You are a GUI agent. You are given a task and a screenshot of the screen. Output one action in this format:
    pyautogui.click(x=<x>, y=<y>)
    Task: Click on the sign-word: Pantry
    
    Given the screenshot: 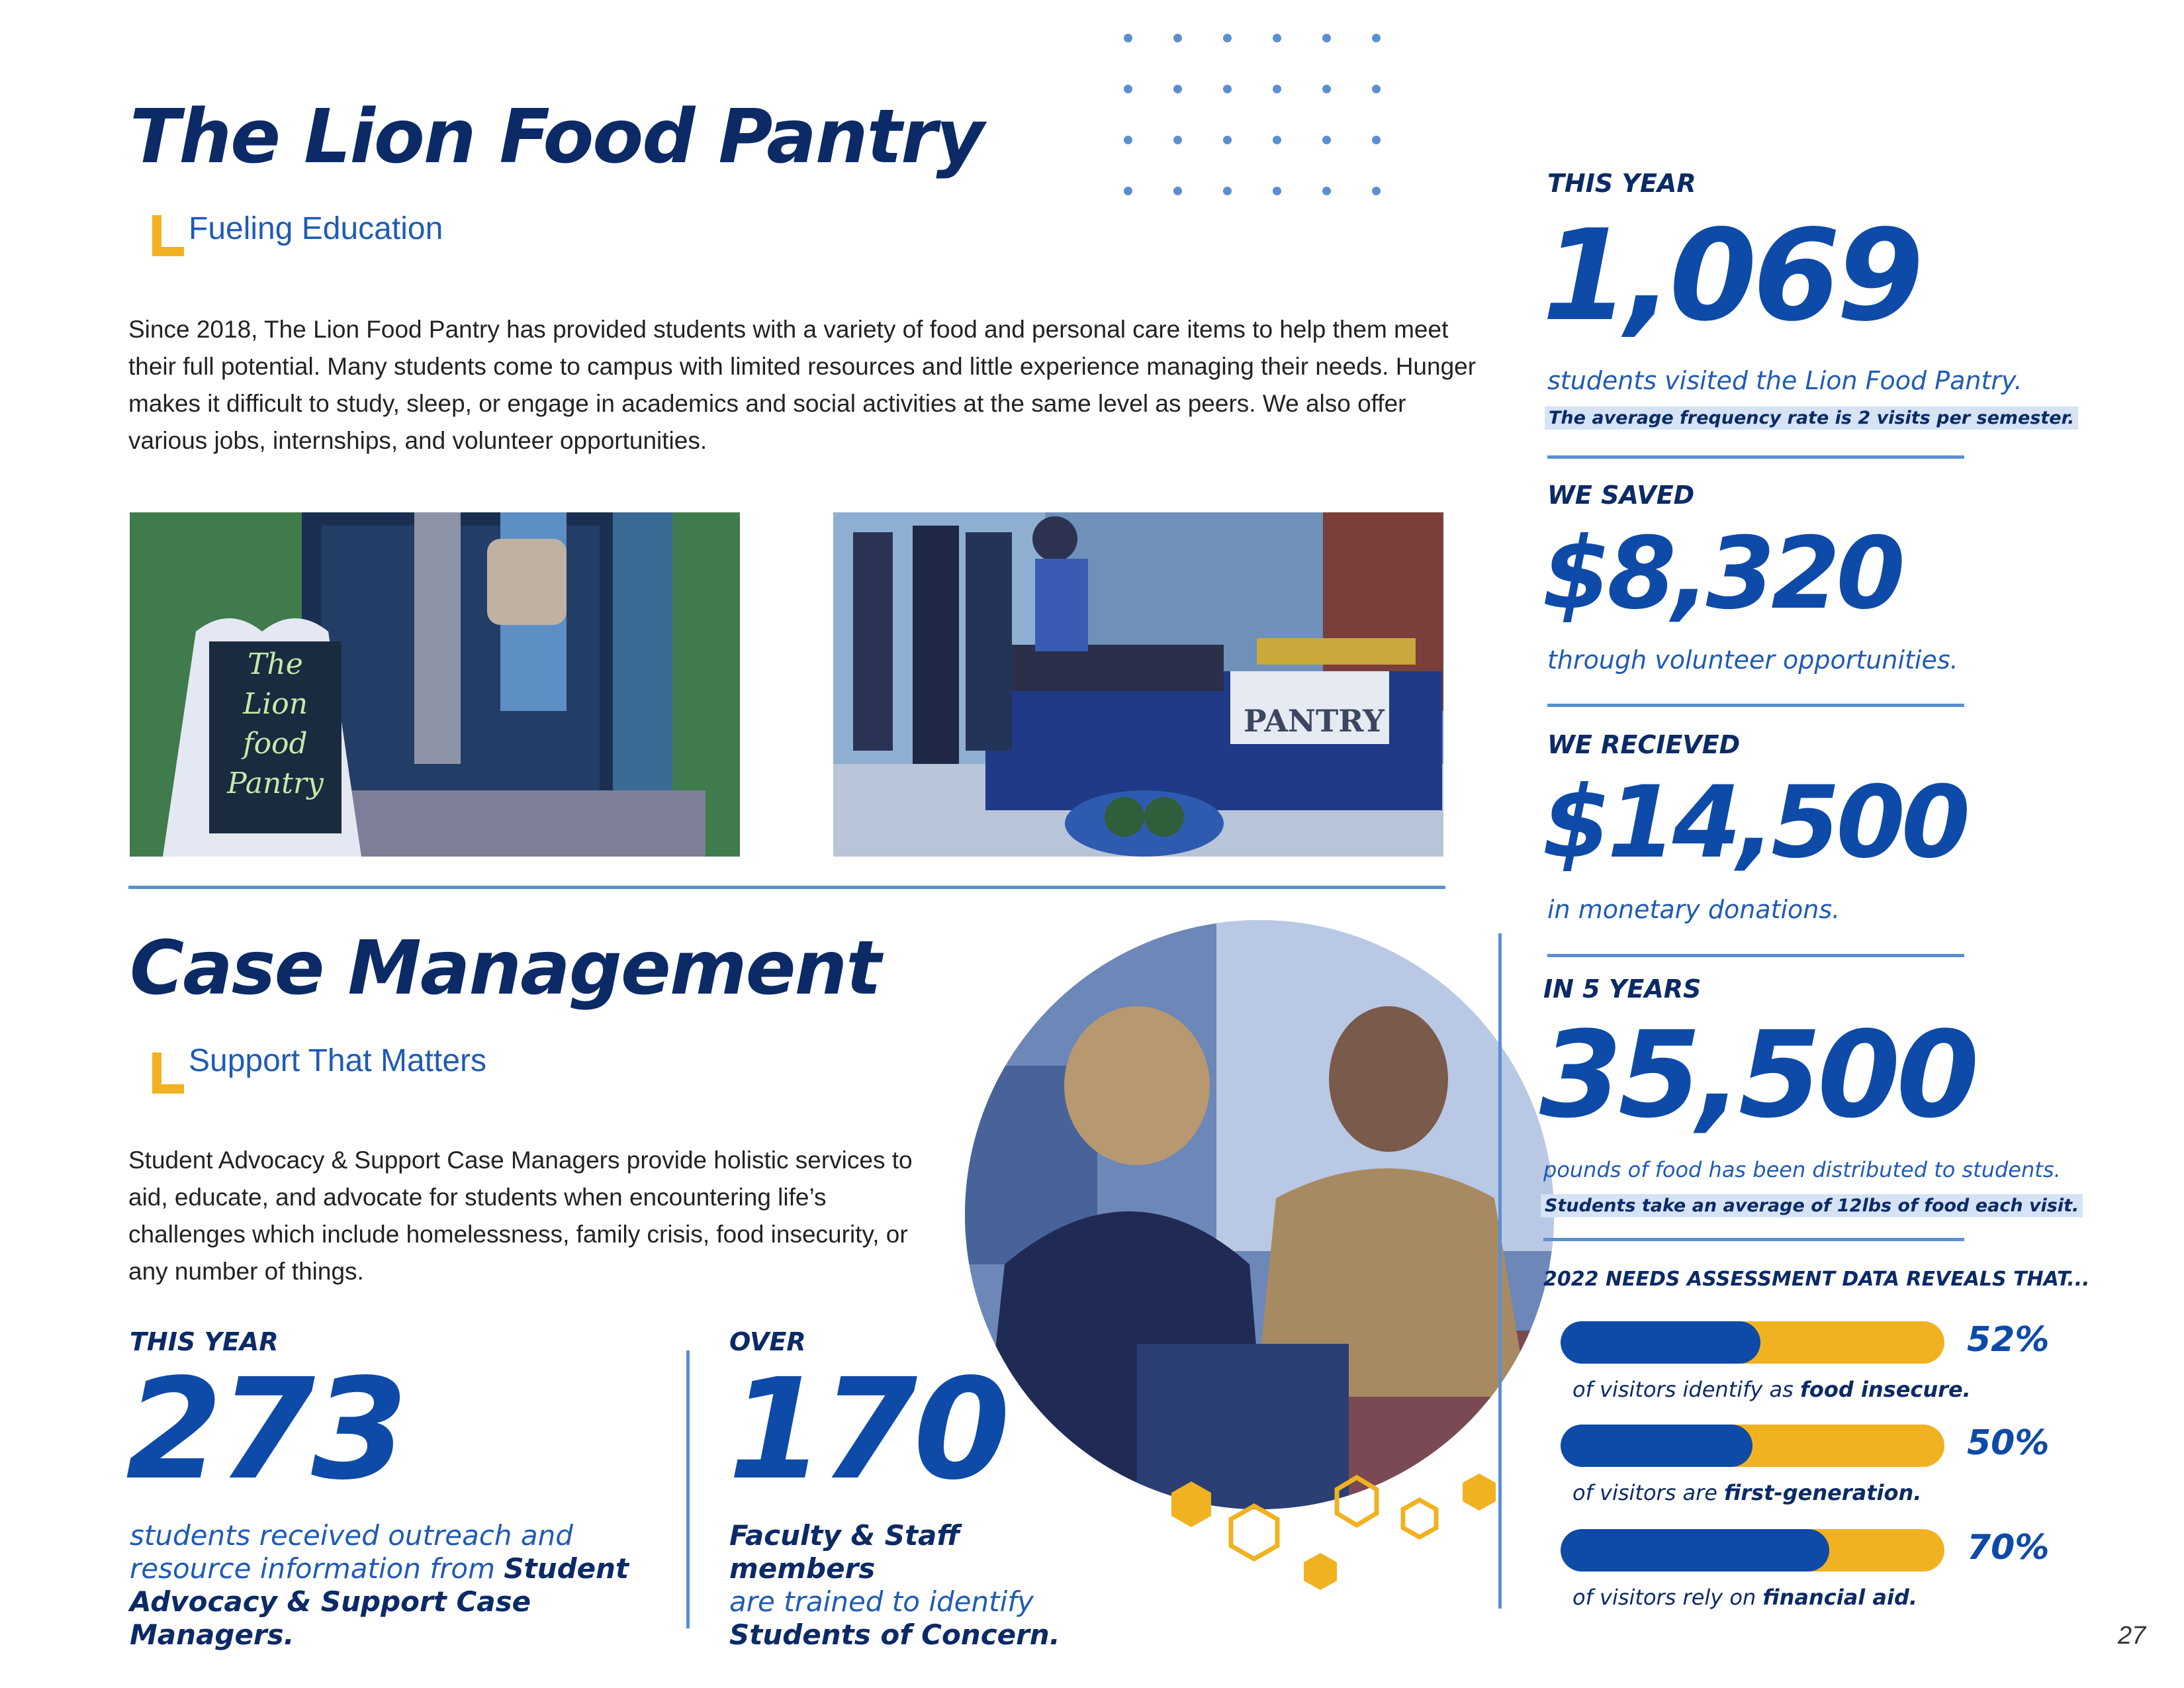 What is the action you would take?
    pyautogui.click(x=275, y=783)
    